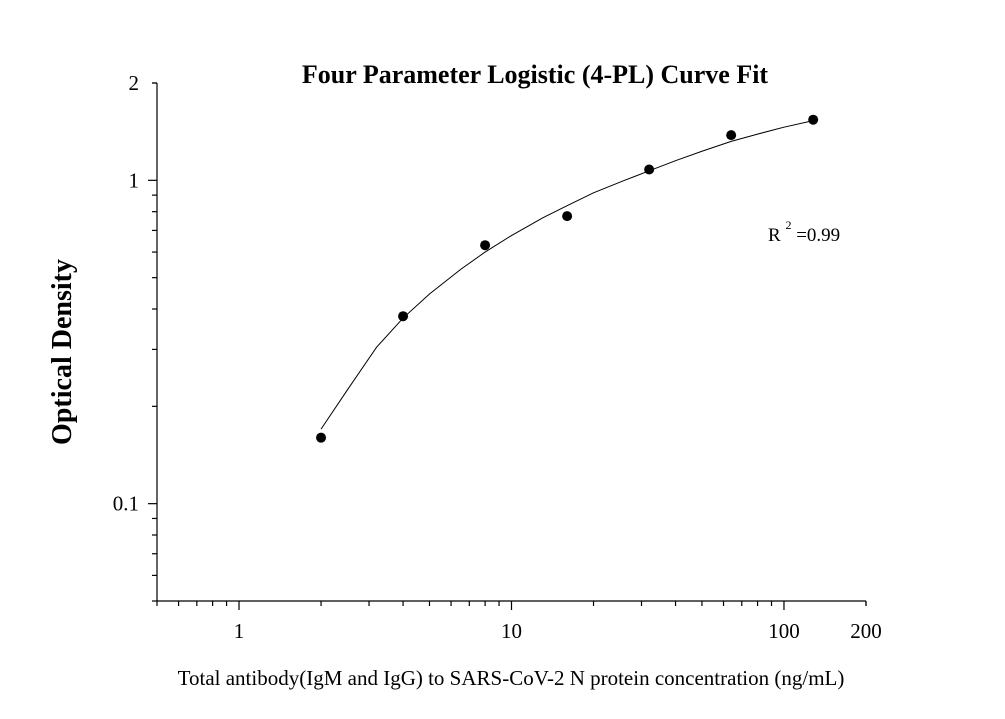 The image size is (1005, 719). Describe the element at coordinates (866, 631) in the screenshot. I see `x-tick-label: 200` at that location.